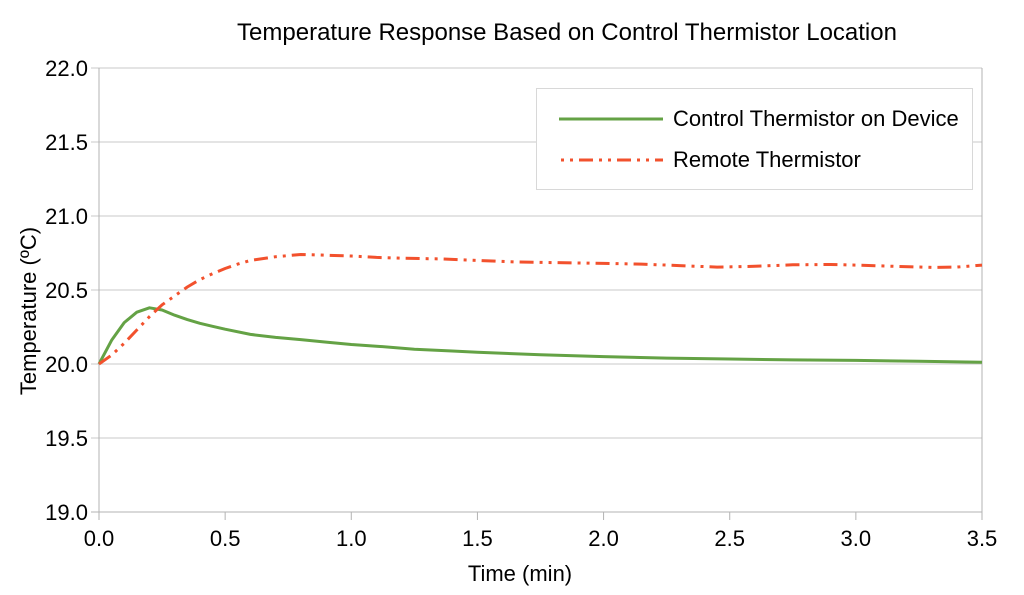 This screenshot has height=595, width=1024. What do you see at coordinates (856, 538) in the screenshot?
I see `x-tick-label: 3.0` at bounding box center [856, 538].